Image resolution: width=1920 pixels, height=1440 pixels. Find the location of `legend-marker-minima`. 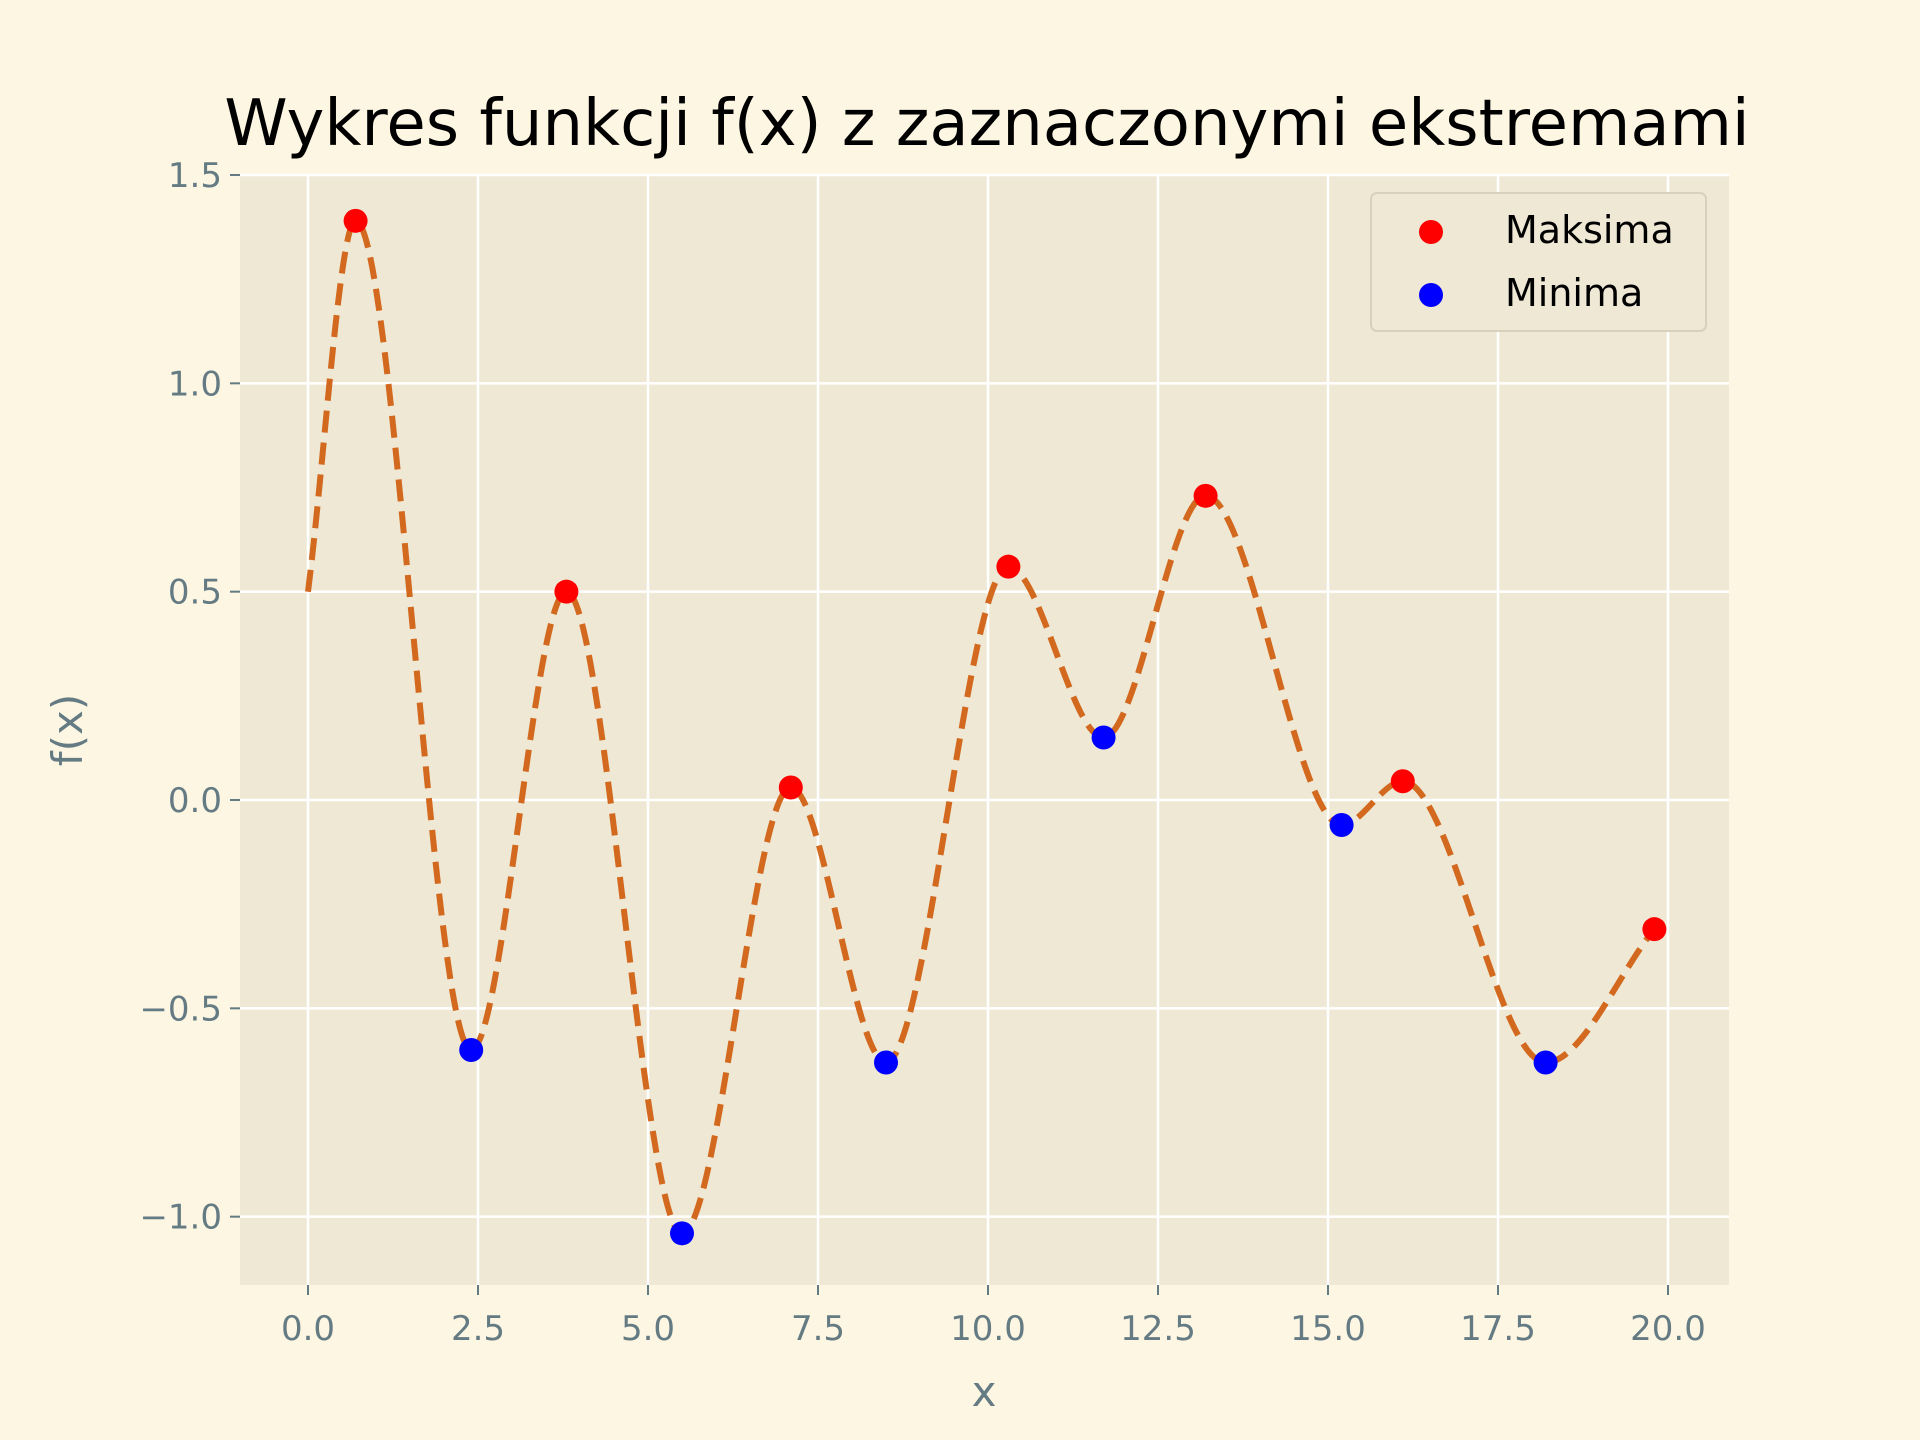

legend-marker-minima is located at coordinates (1431, 295).